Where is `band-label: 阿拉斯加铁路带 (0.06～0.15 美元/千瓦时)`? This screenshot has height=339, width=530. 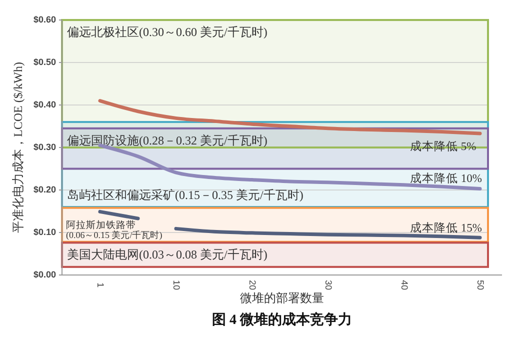 band-label: 阿拉斯加铁路带 (0.06～0.15 美元/千瓦时) is located at coordinates (114, 229).